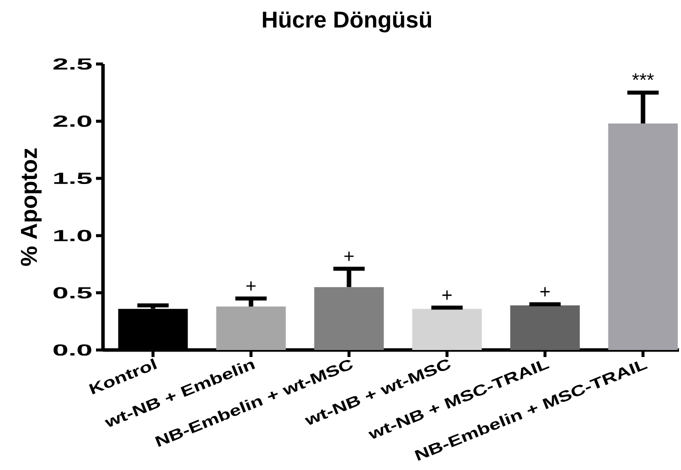  What do you see at coordinates (72, 64) in the screenshot?
I see `y-tick-label: 2.5` at bounding box center [72, 64].